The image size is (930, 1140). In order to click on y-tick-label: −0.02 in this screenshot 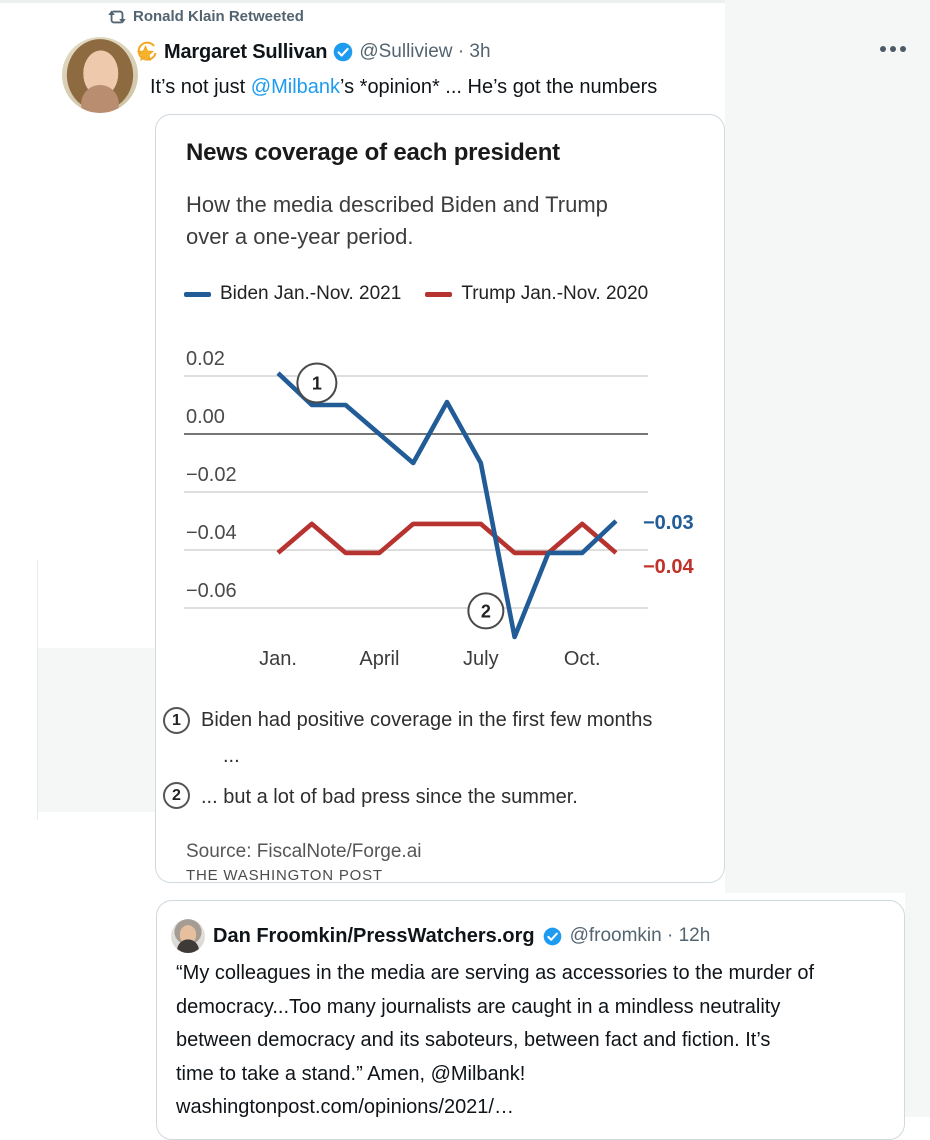, I will do `click(211, 475)`.